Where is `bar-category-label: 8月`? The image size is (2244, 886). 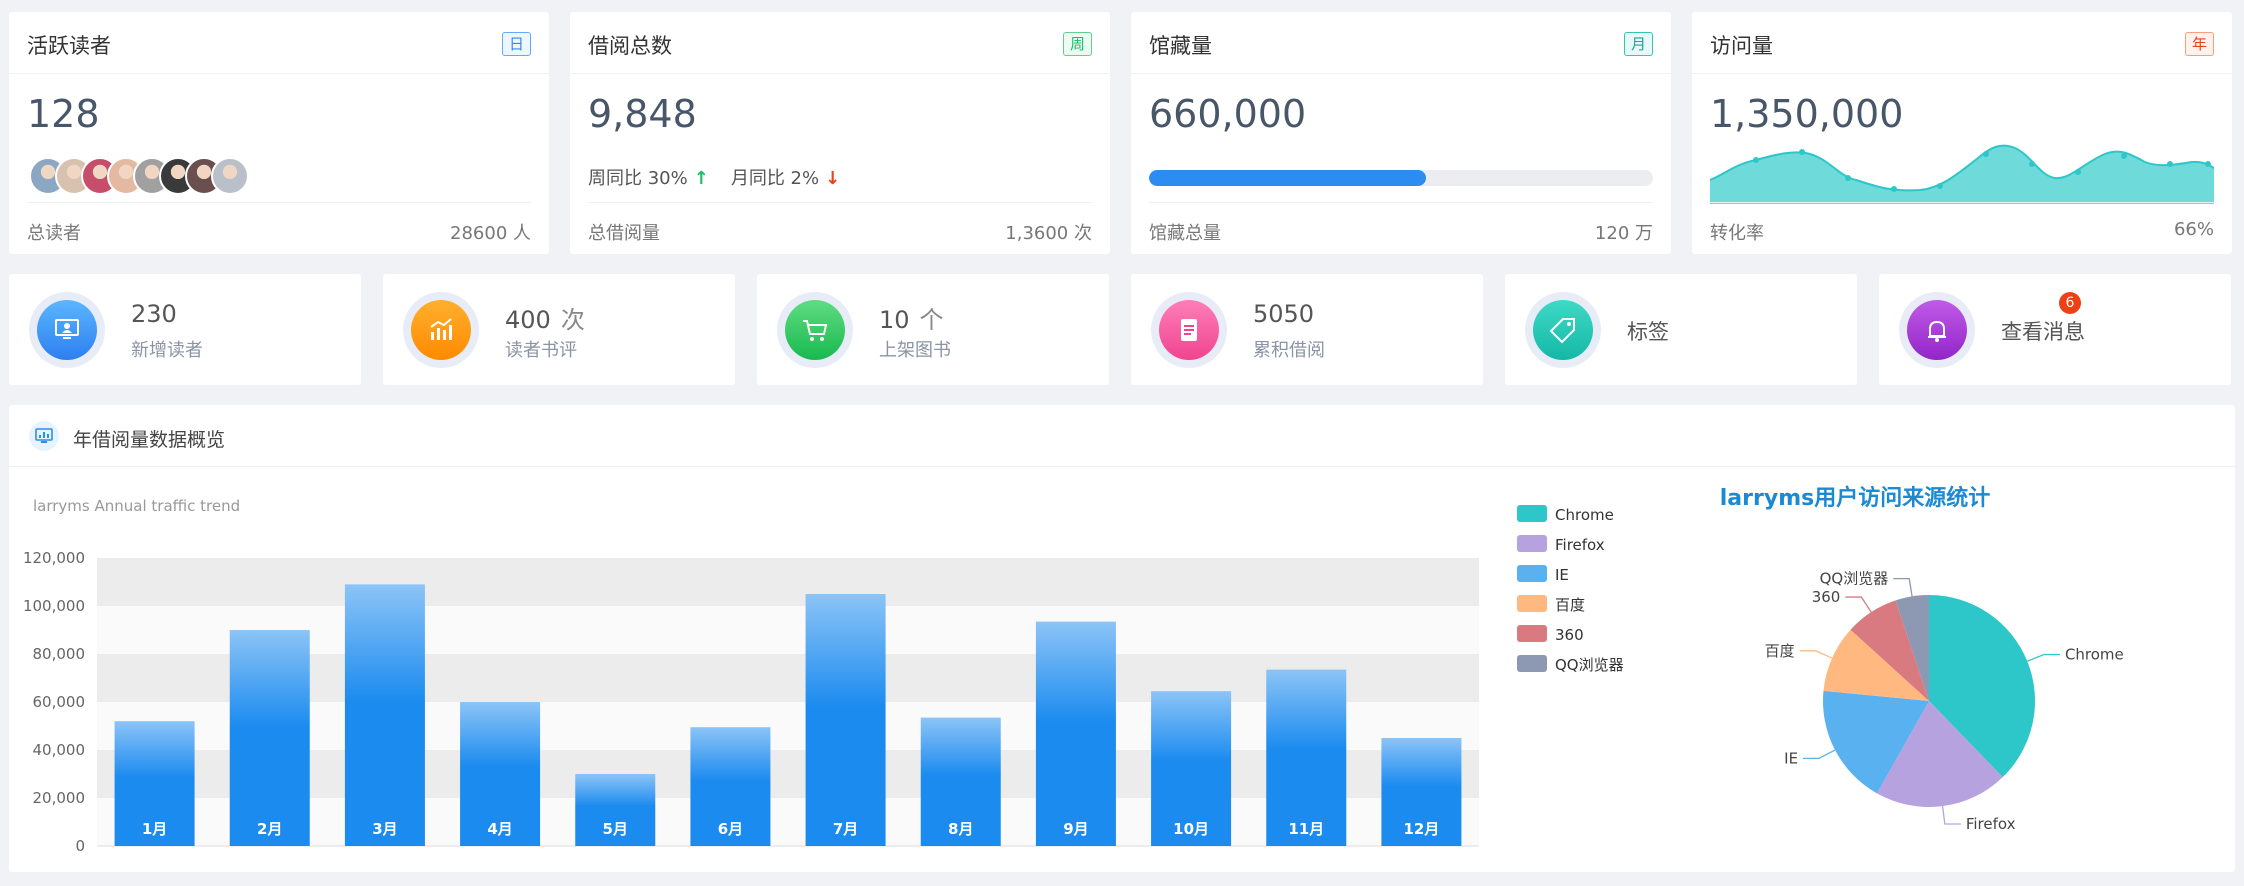
bar-category-label: 8月 is located at coordinates (960, 829).